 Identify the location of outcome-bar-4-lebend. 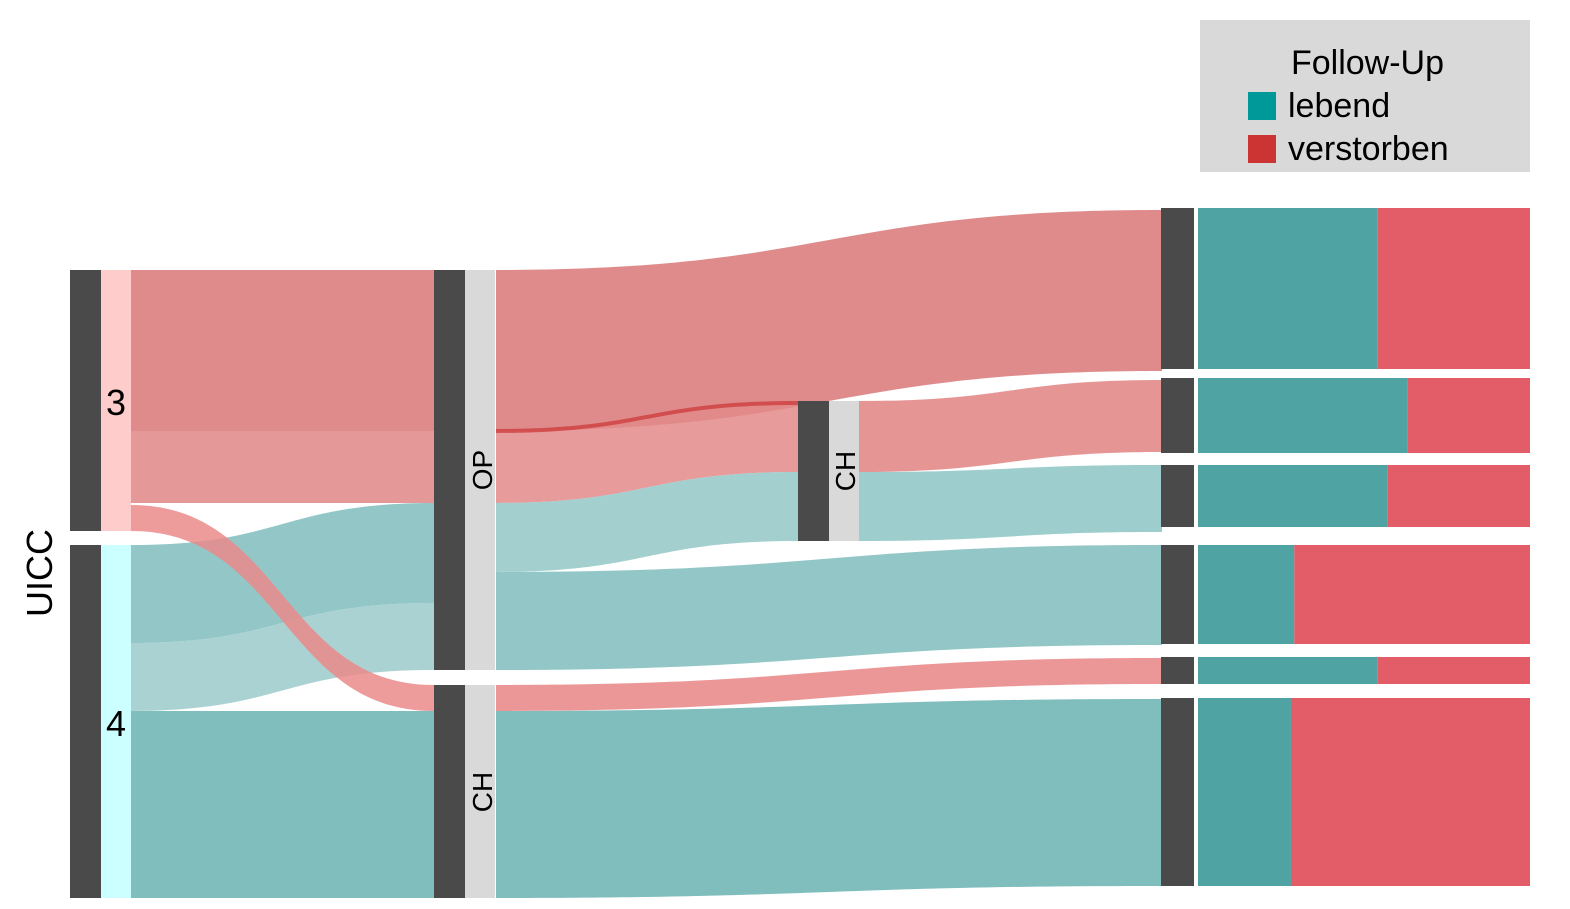
(1246, 594).